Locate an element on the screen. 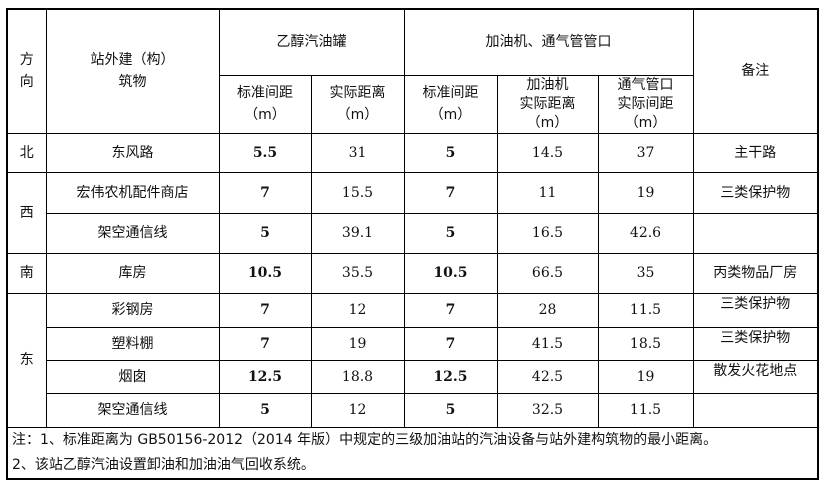 Image resolution: width=822 pixels, height=480 pixels. table-row: 北 东风路 5.5 31 5 14.5 37 主干路 is located at coordinates (412, 152).